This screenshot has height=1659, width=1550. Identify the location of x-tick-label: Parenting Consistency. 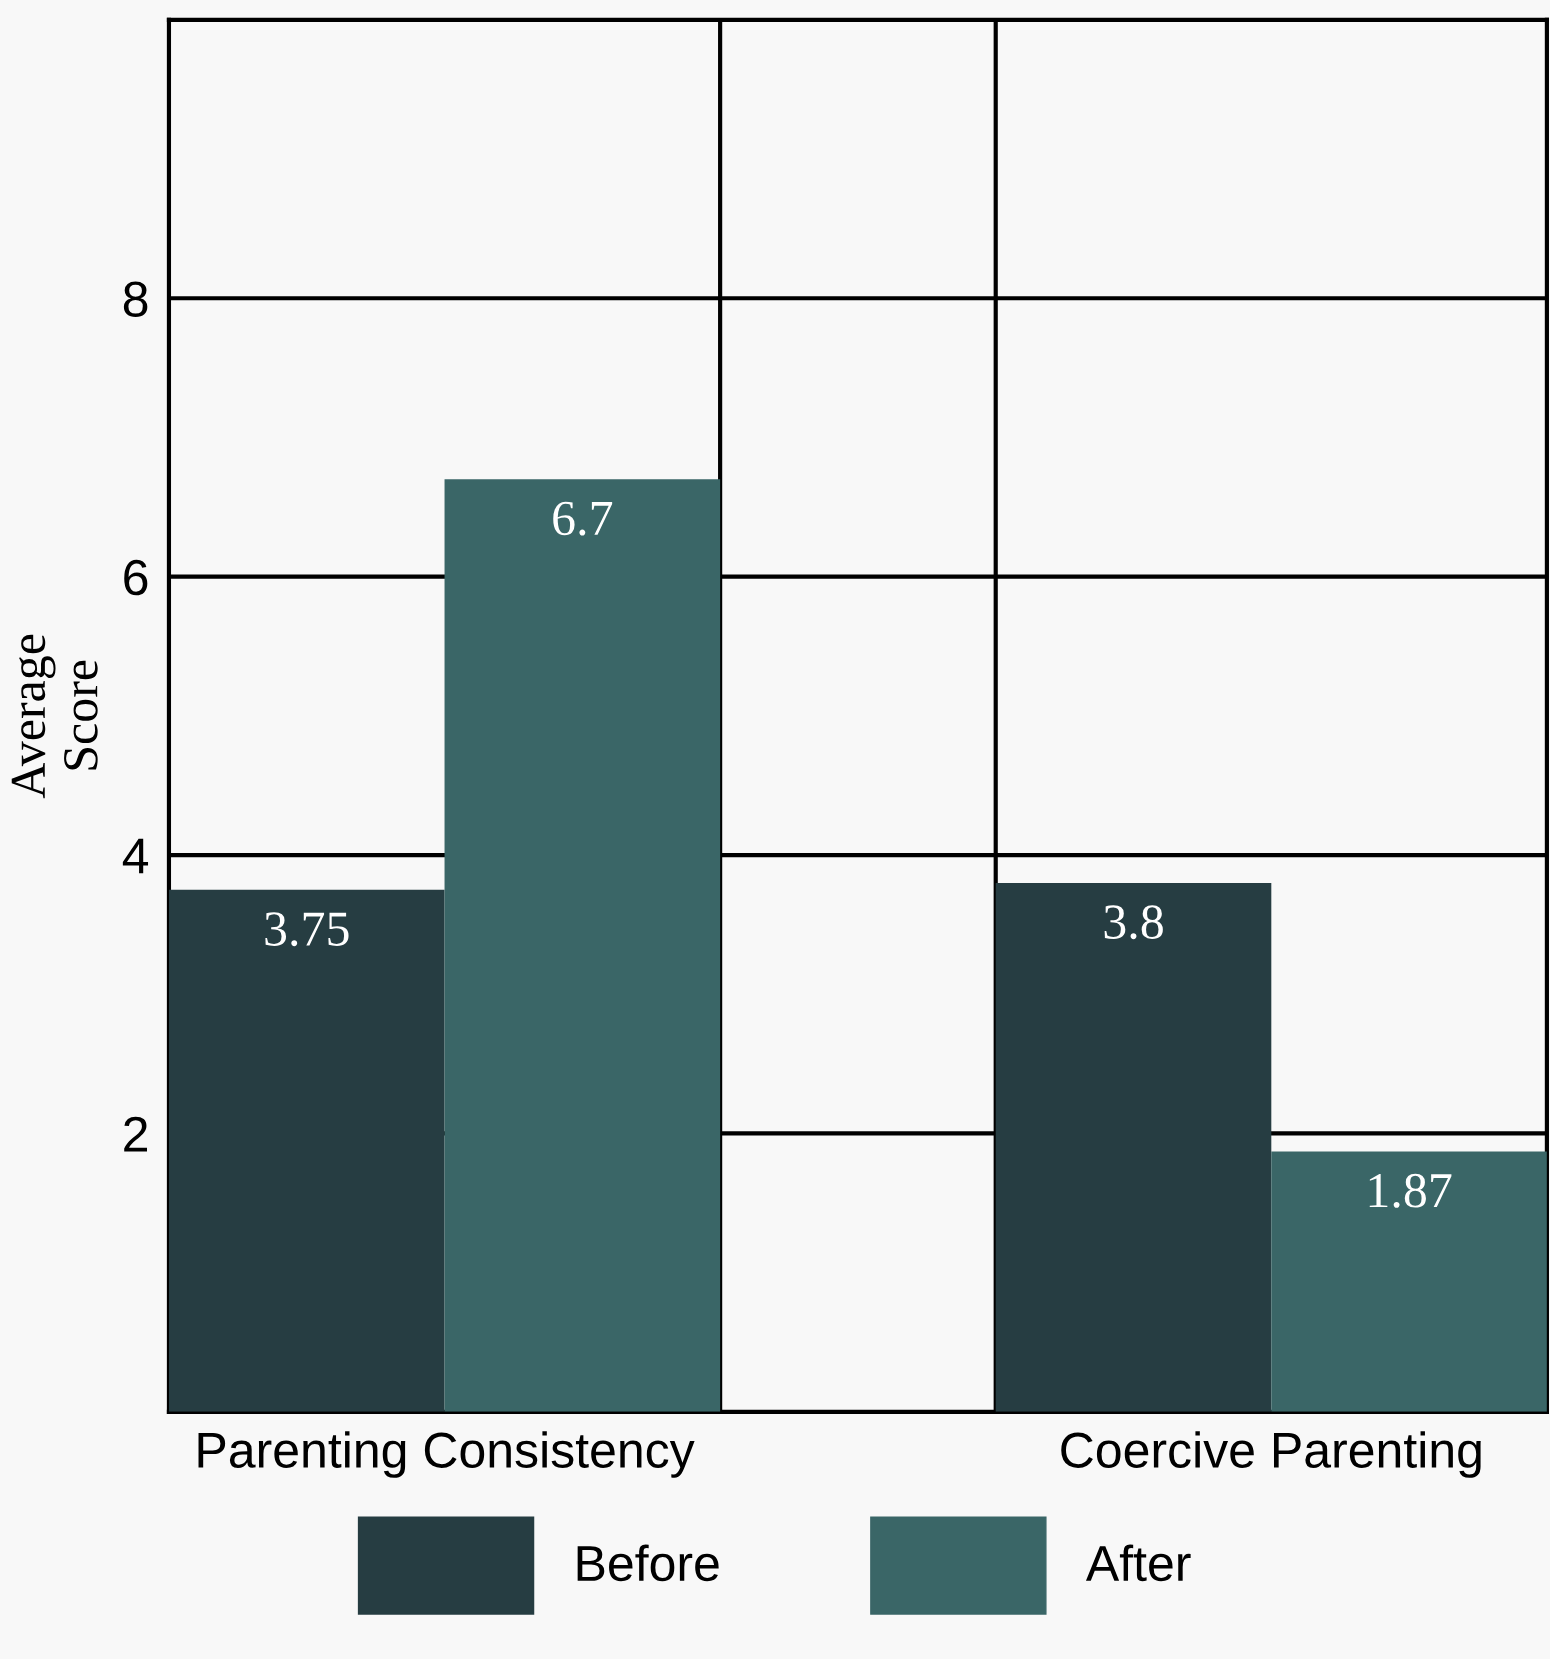
(446, 1454).